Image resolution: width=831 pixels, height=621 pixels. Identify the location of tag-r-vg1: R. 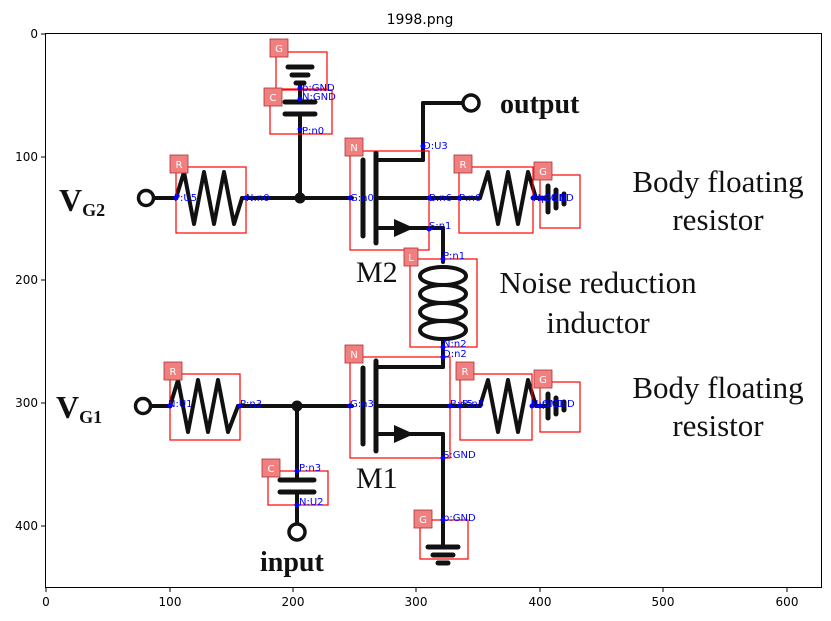
(173, 371).